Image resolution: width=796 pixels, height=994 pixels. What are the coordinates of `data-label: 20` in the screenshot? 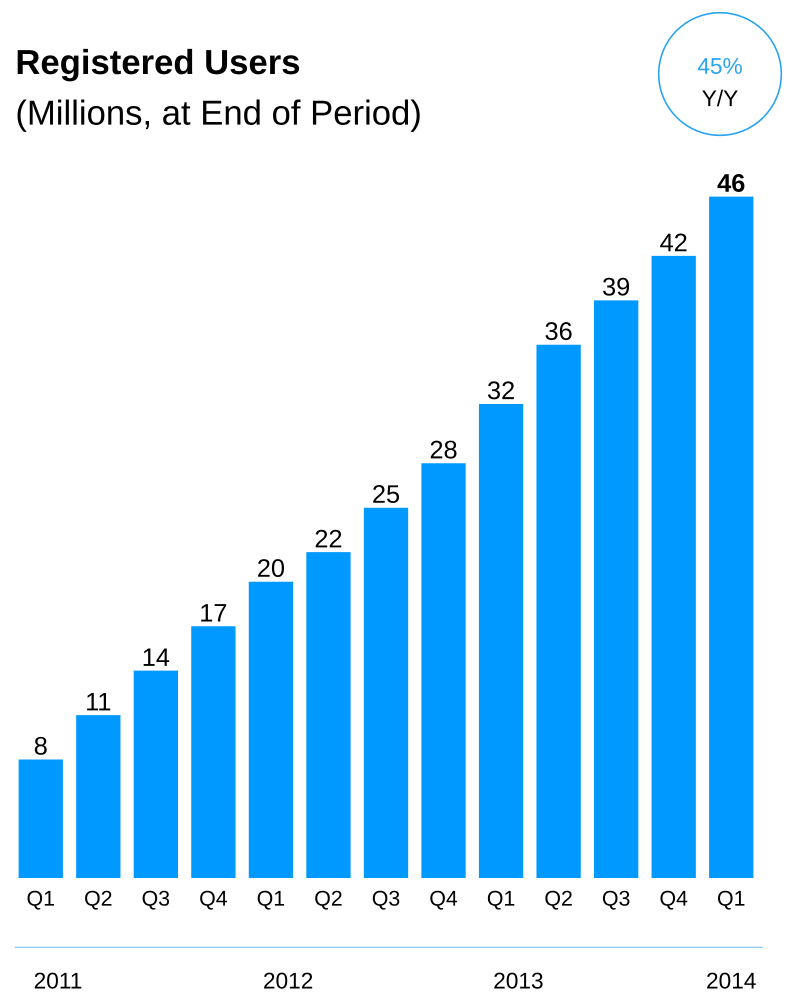 It's located at (271, 568).